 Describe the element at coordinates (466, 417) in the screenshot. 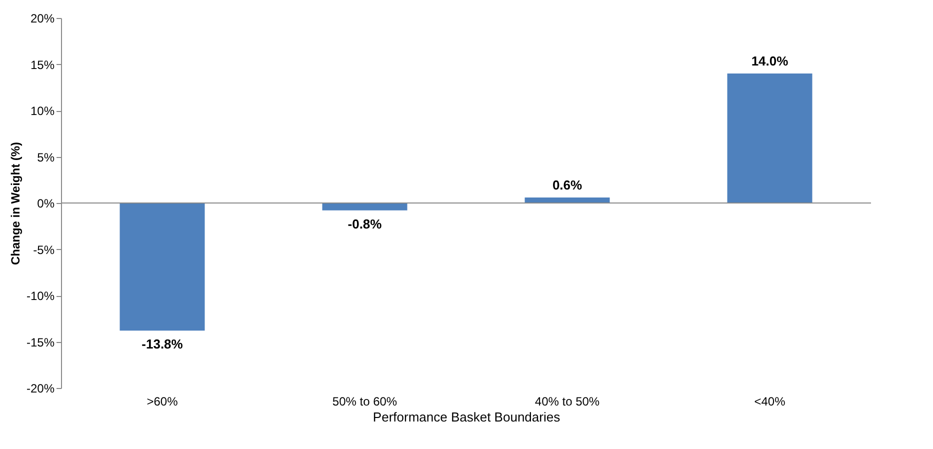

I see `x-axis-title: Performance Basket Boundaries` at that location.